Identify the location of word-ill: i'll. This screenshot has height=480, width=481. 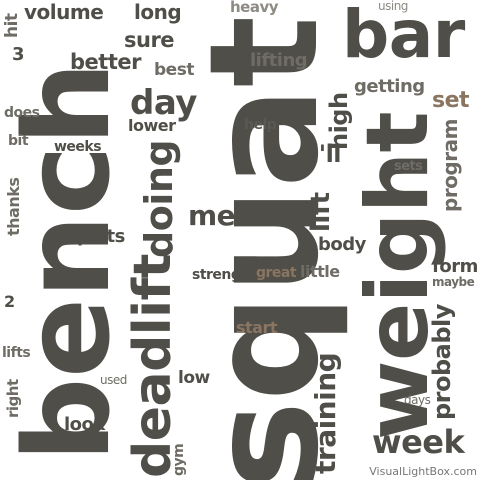
(326, 154).